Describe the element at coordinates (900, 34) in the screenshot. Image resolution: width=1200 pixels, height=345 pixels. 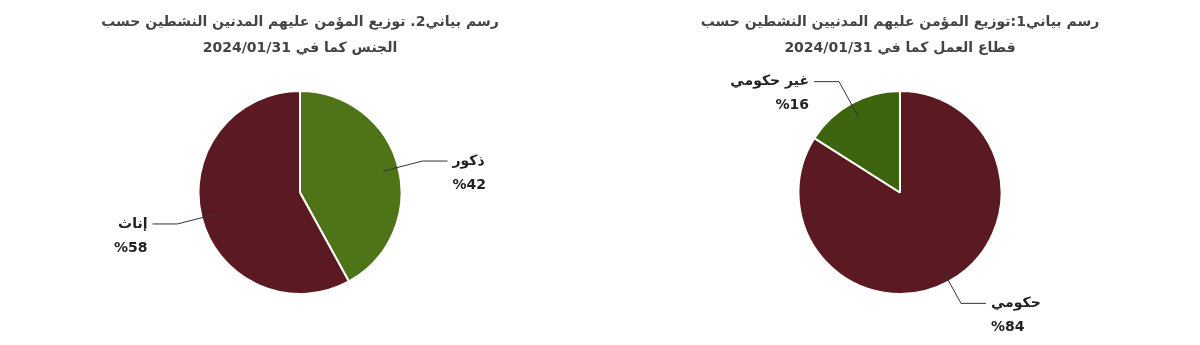
I see `chart-title: رسم بياني1:توزيع المؤمن عليهم المدنيين النشطين حسب قطاع العمل كما في 2024/01/31` at that location.